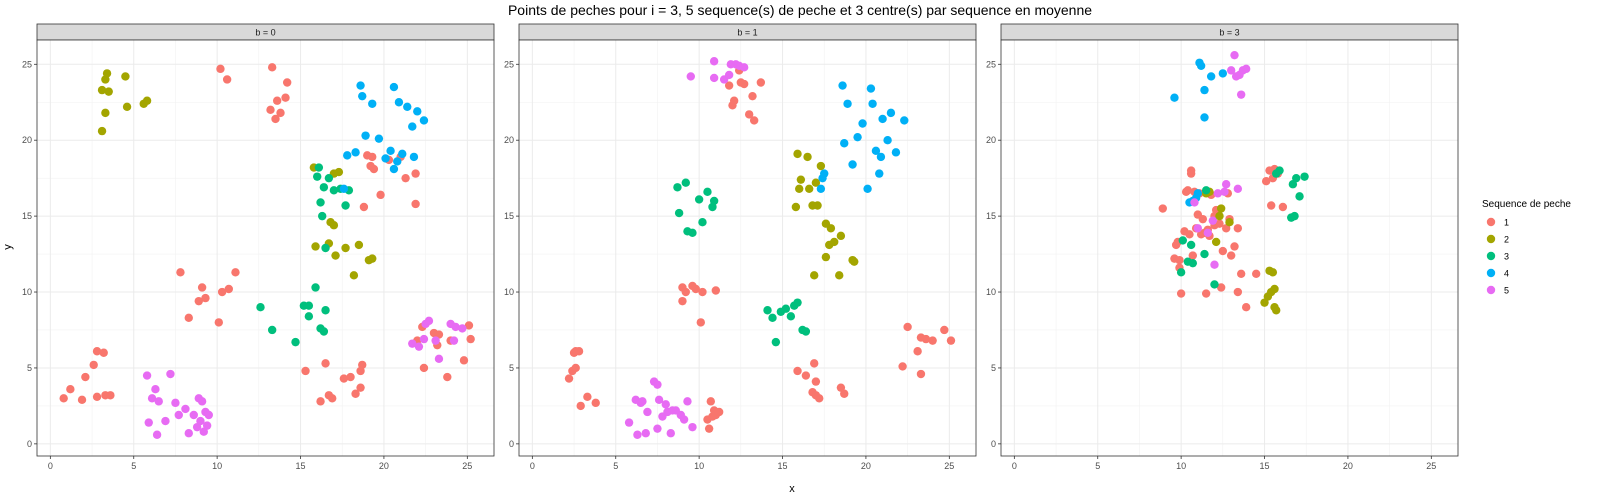 The image size is (1600, 500). What do you see at coordinates (8, 247) in the screenshot?
I see `y-axis-title: y` at bounding box center [8, 247].